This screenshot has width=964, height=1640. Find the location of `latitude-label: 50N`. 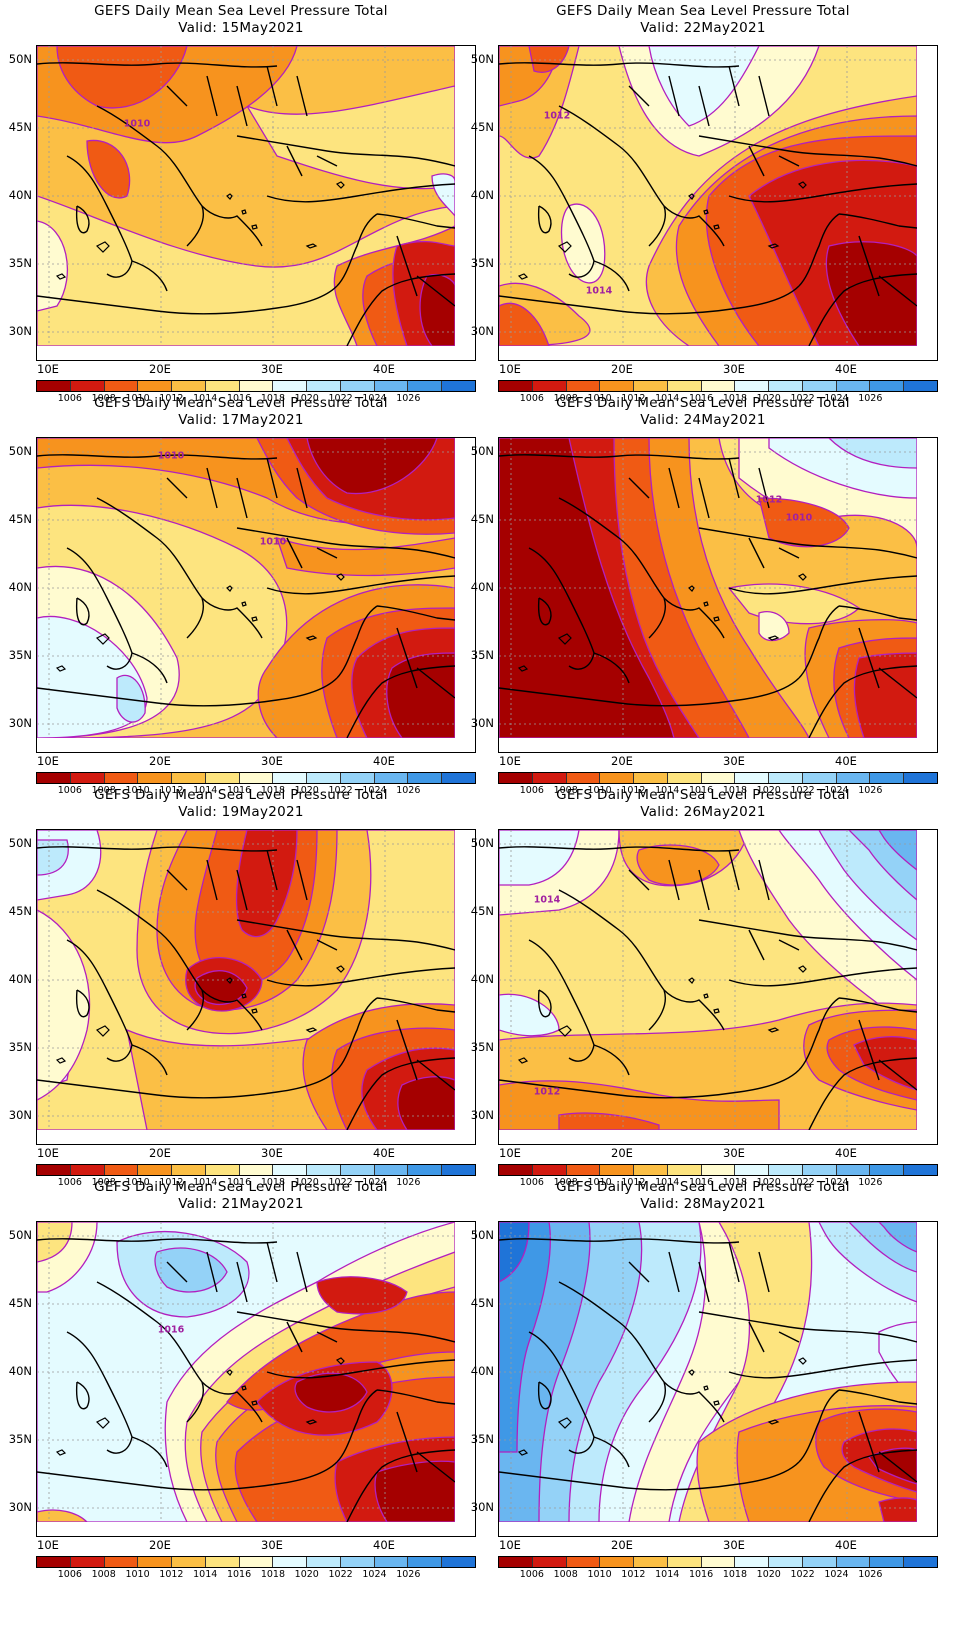

latitude-label: 50N is located at coordinates (482, 1235).